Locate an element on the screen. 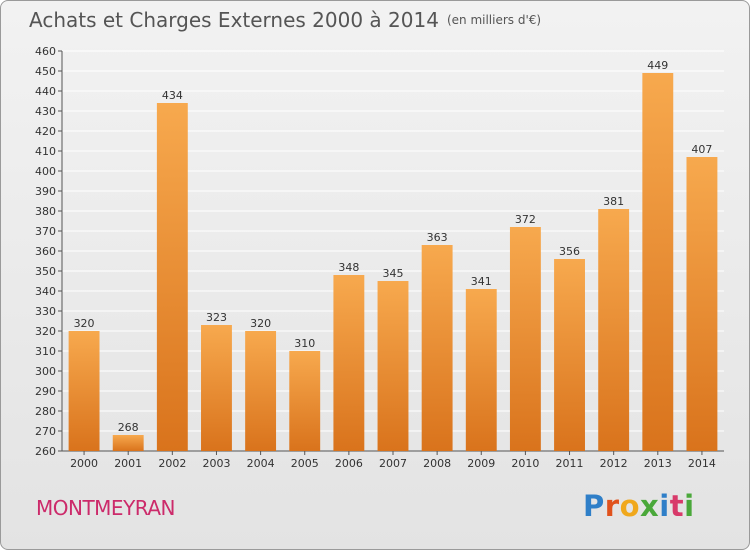 The image size is (750, 550). bar-2004 is located at coordinates (261, 391).